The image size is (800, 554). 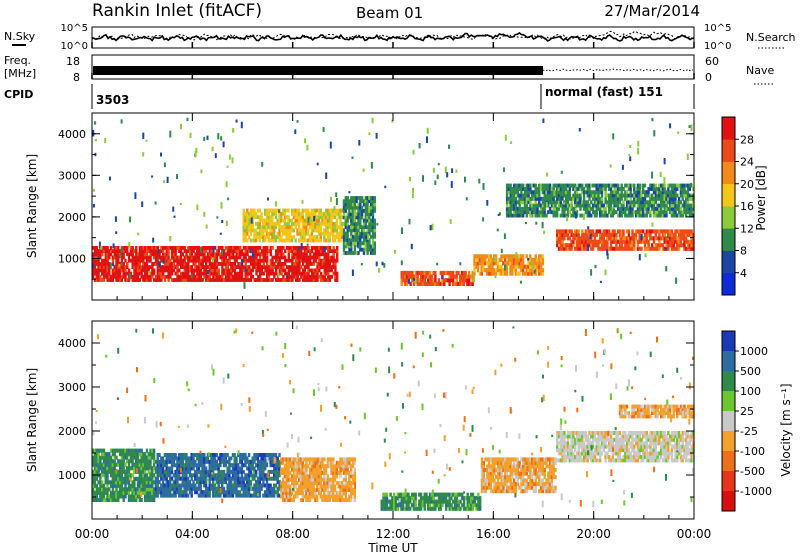 I want to click on colorbar-tick-label: 4, so click(x=743, y=273).